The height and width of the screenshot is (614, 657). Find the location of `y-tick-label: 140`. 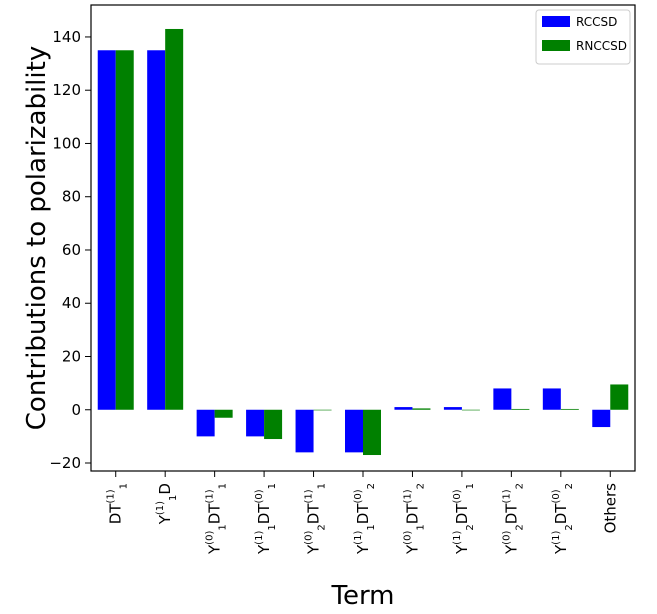

y-tick-label: 140 is located at coordinates (66, 37).